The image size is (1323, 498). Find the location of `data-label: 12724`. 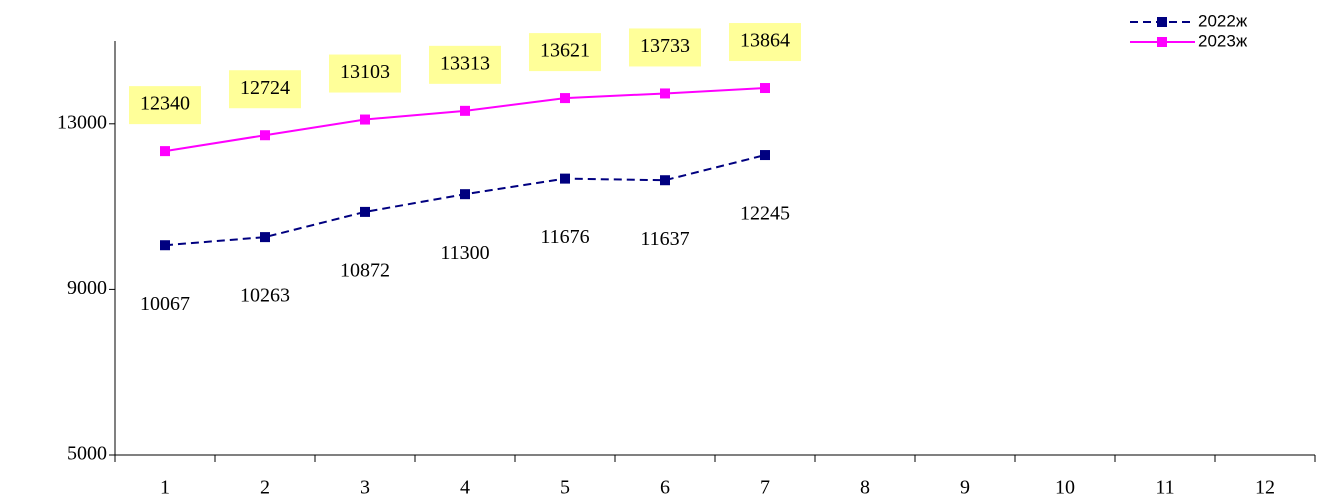

data-label: 12724 is located at coordinates (265, 88).